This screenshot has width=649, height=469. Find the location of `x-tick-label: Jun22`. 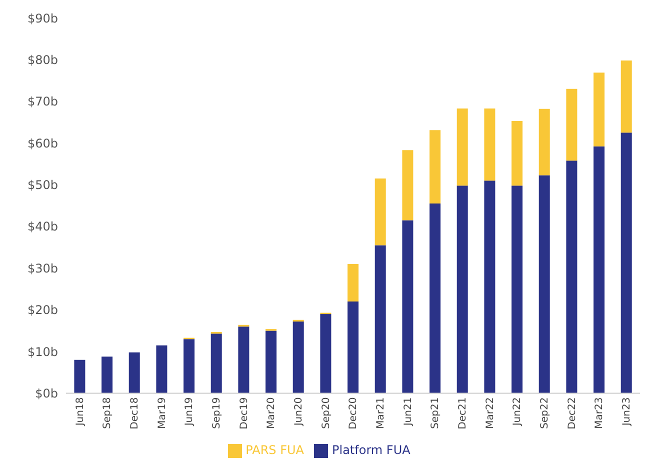

x-tick-label: Jun22 is located at coordinates (518, 412).